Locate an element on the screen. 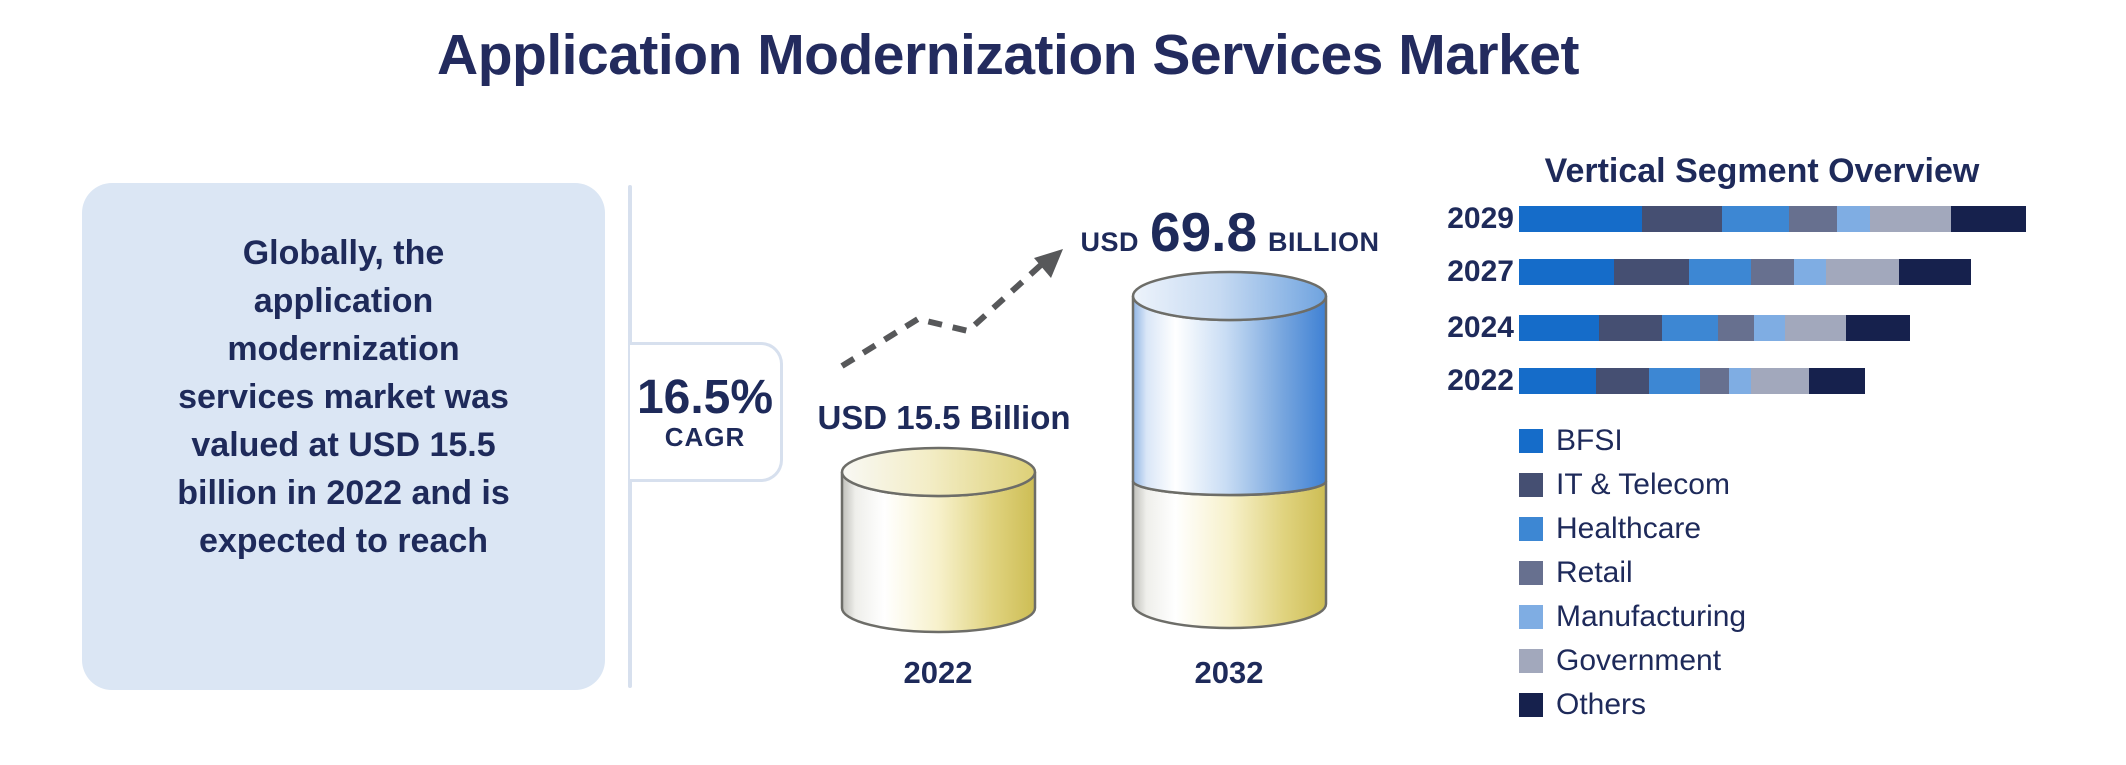 The height and width of the screenshot is (765, 2126). usd-prefix: USD is located at coordinates (1109, 242).